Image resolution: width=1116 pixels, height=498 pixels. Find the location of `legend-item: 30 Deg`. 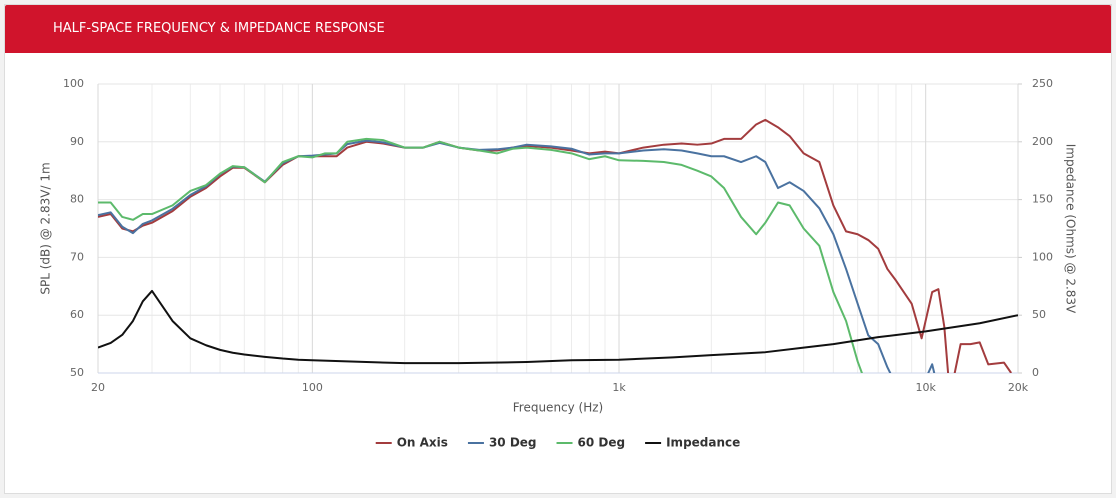

legend-item: 30 Deg is located at coordinates (502, 443).